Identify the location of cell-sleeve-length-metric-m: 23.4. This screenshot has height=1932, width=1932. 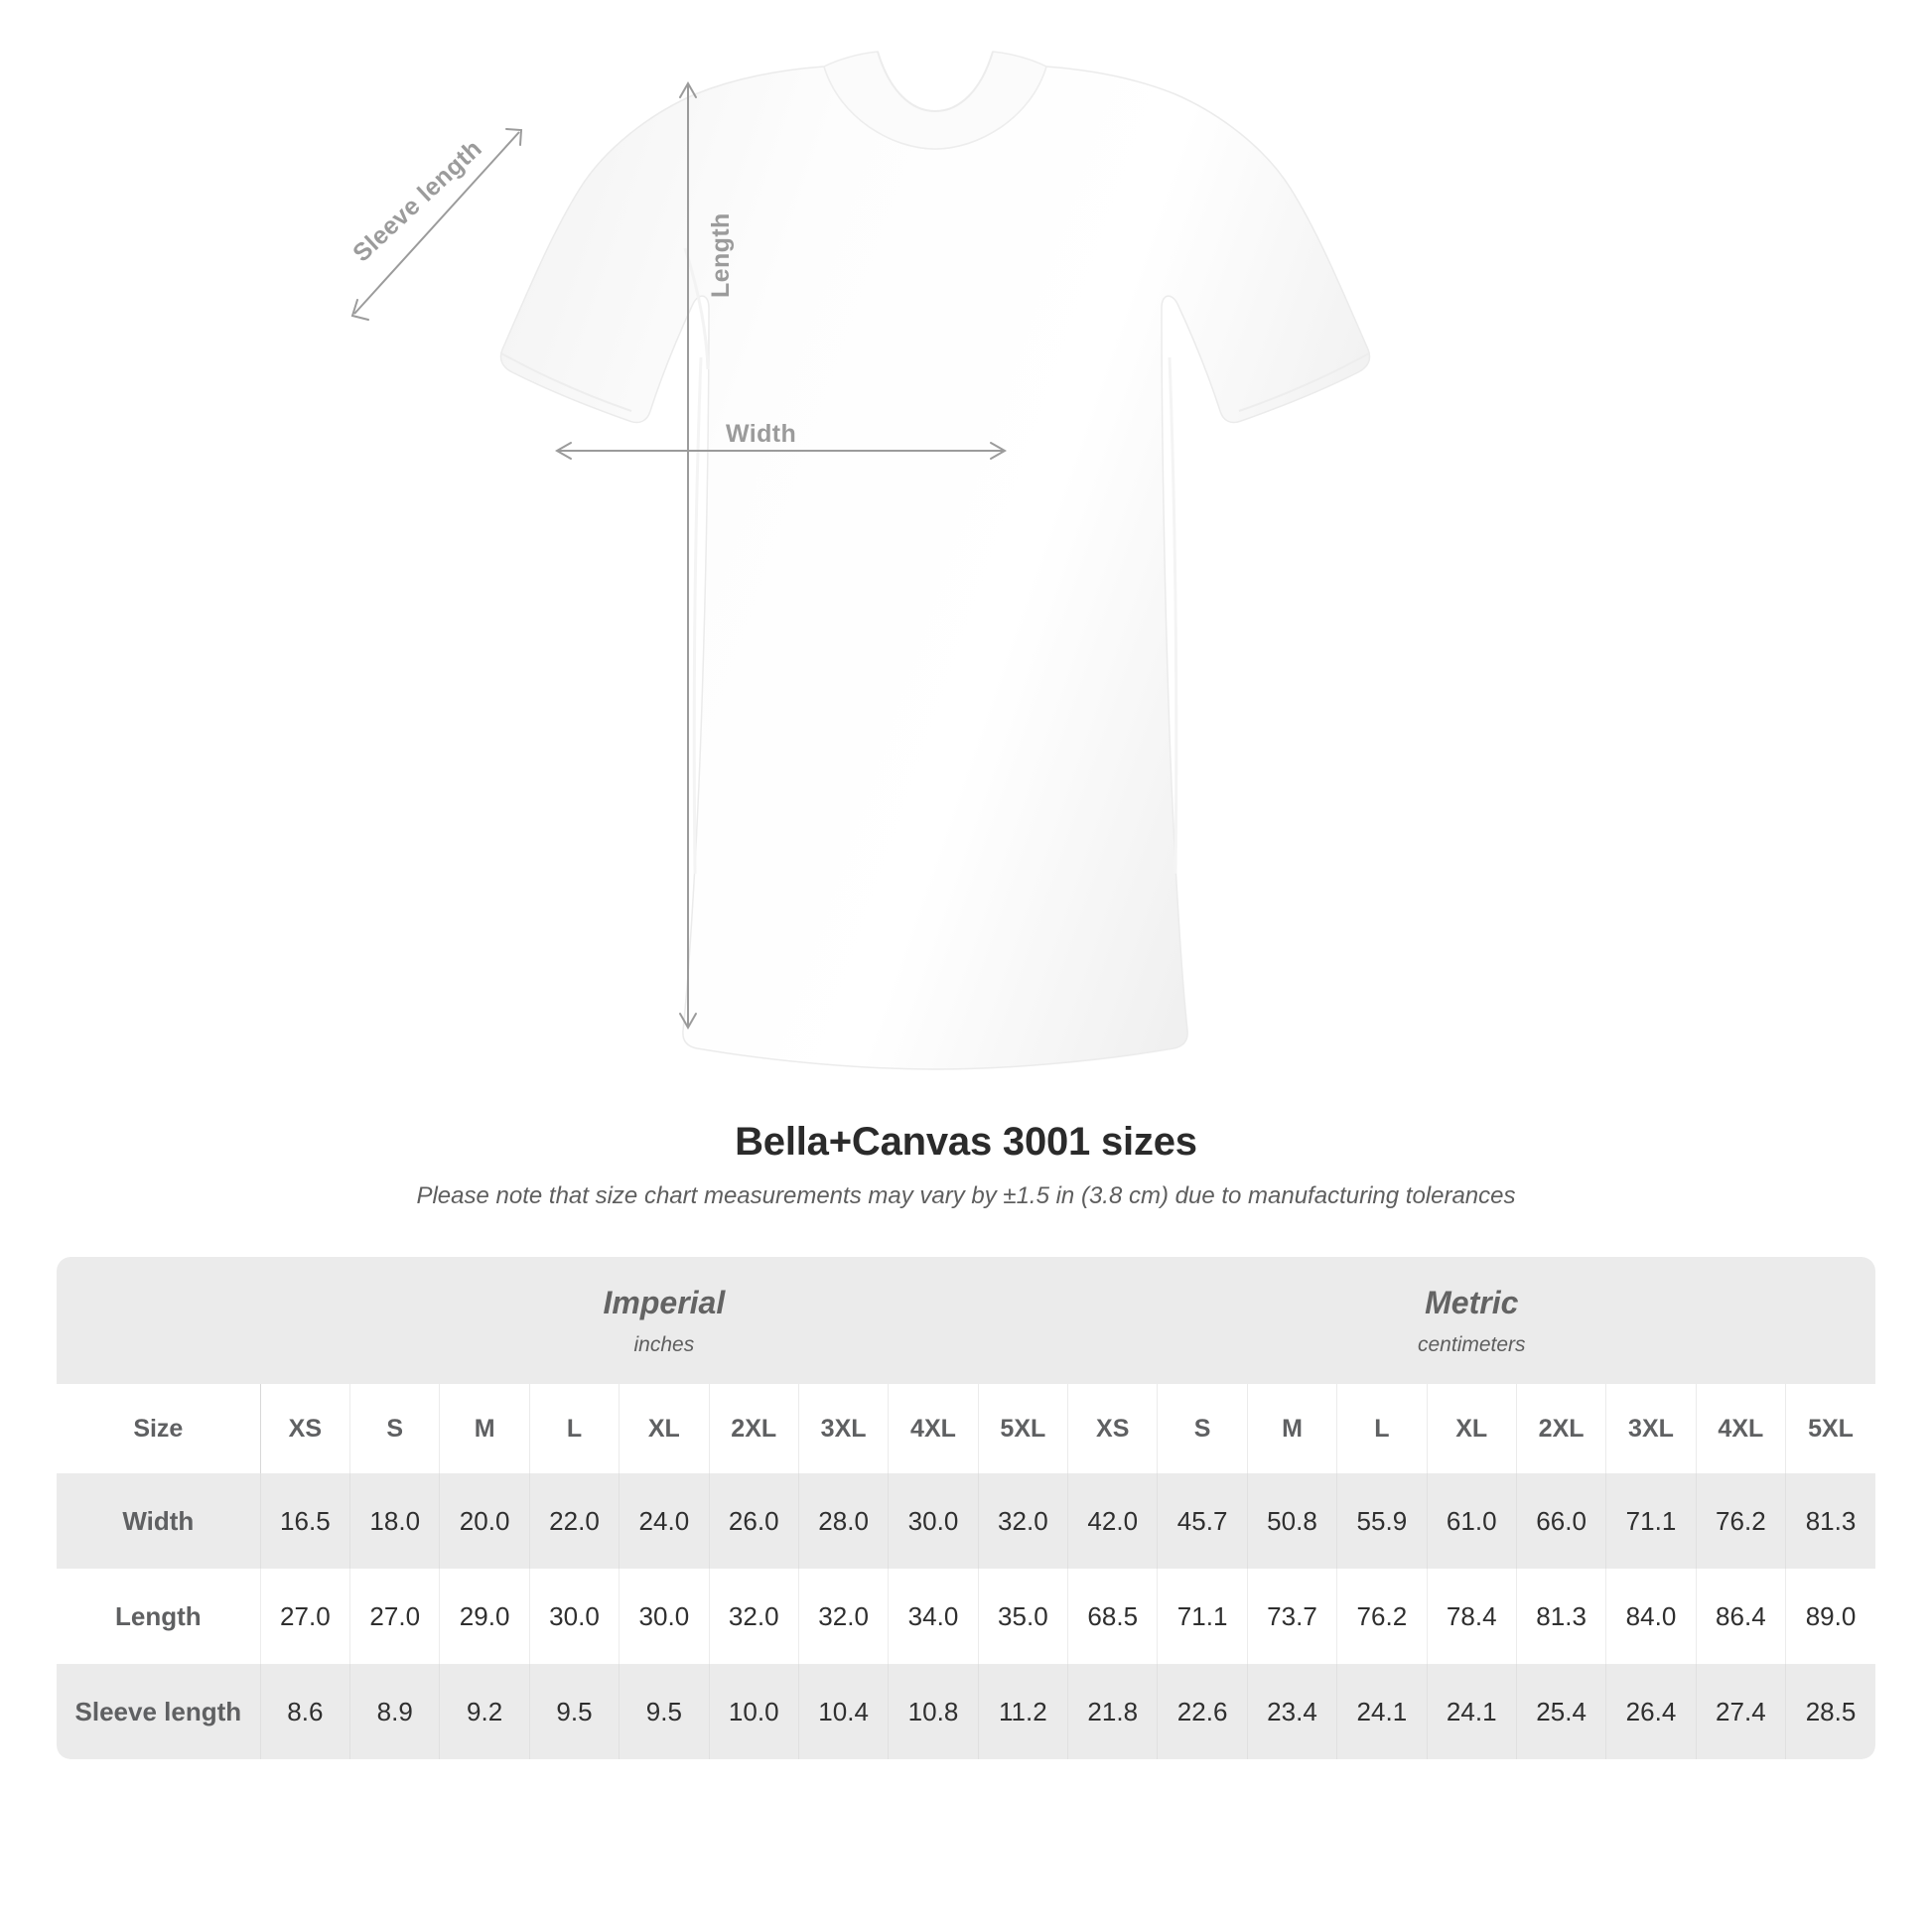
(1292, 1711).